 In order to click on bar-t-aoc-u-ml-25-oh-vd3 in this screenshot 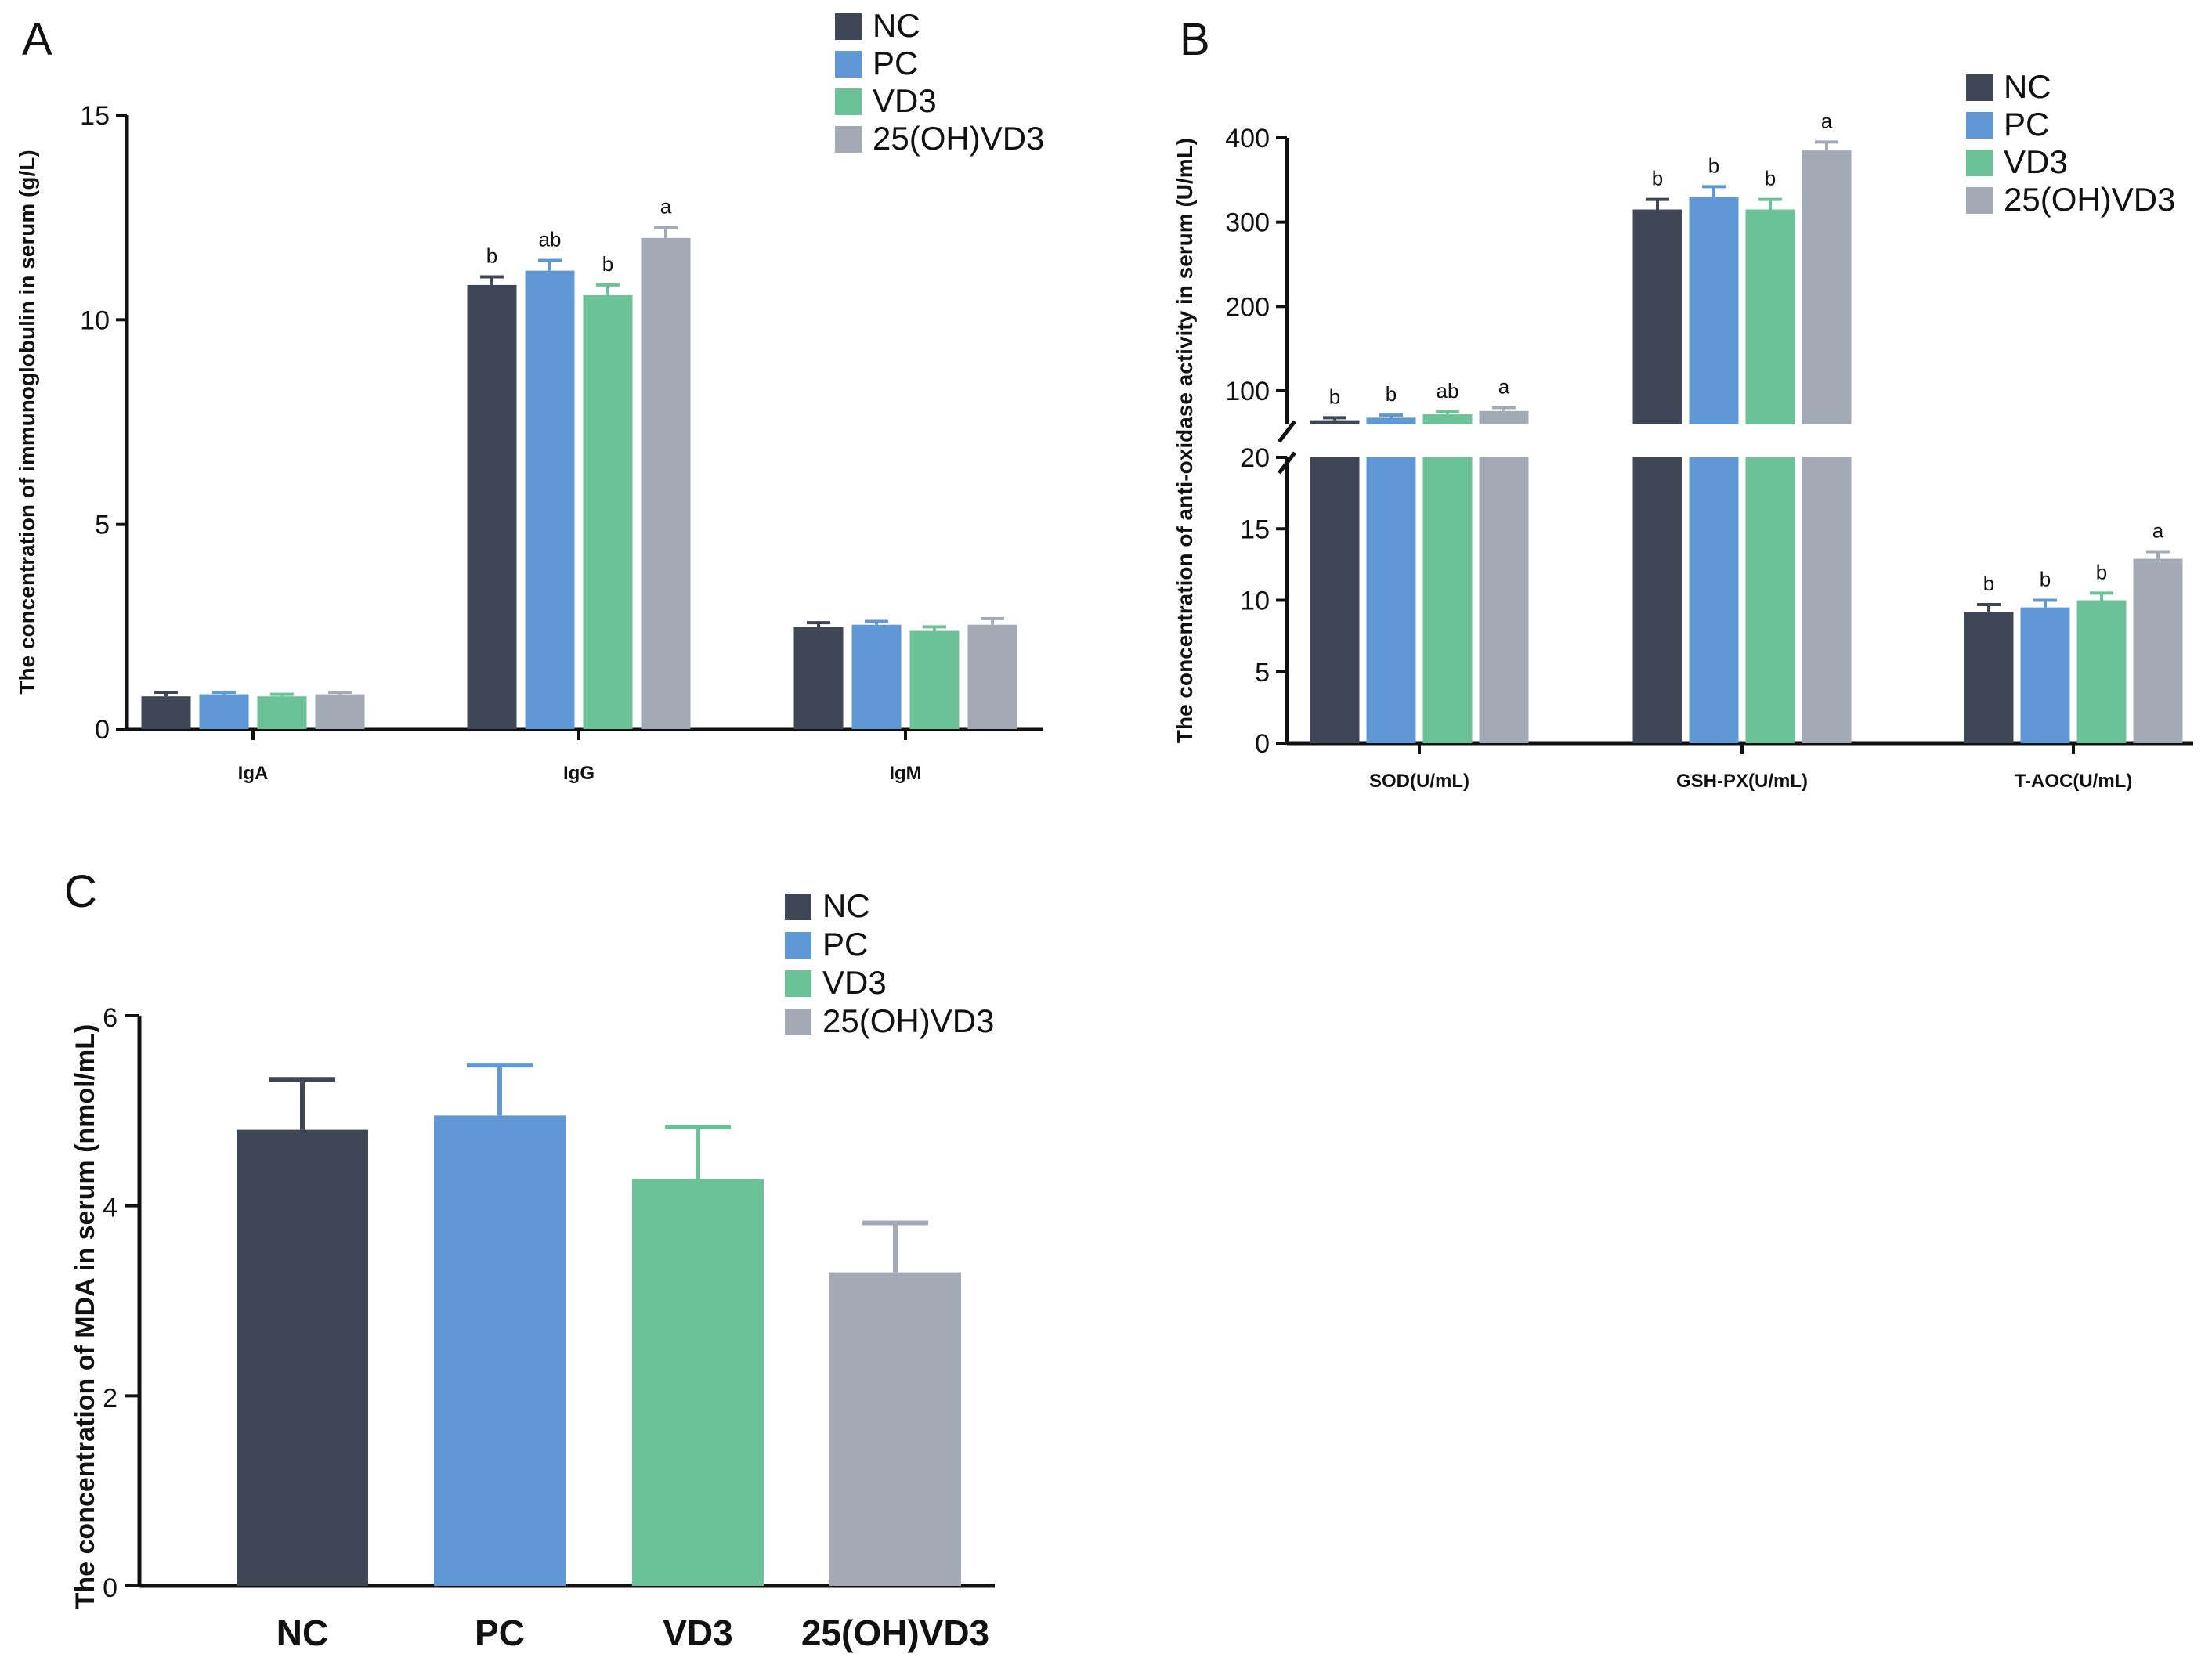, I will do `click(2158, 651)`.